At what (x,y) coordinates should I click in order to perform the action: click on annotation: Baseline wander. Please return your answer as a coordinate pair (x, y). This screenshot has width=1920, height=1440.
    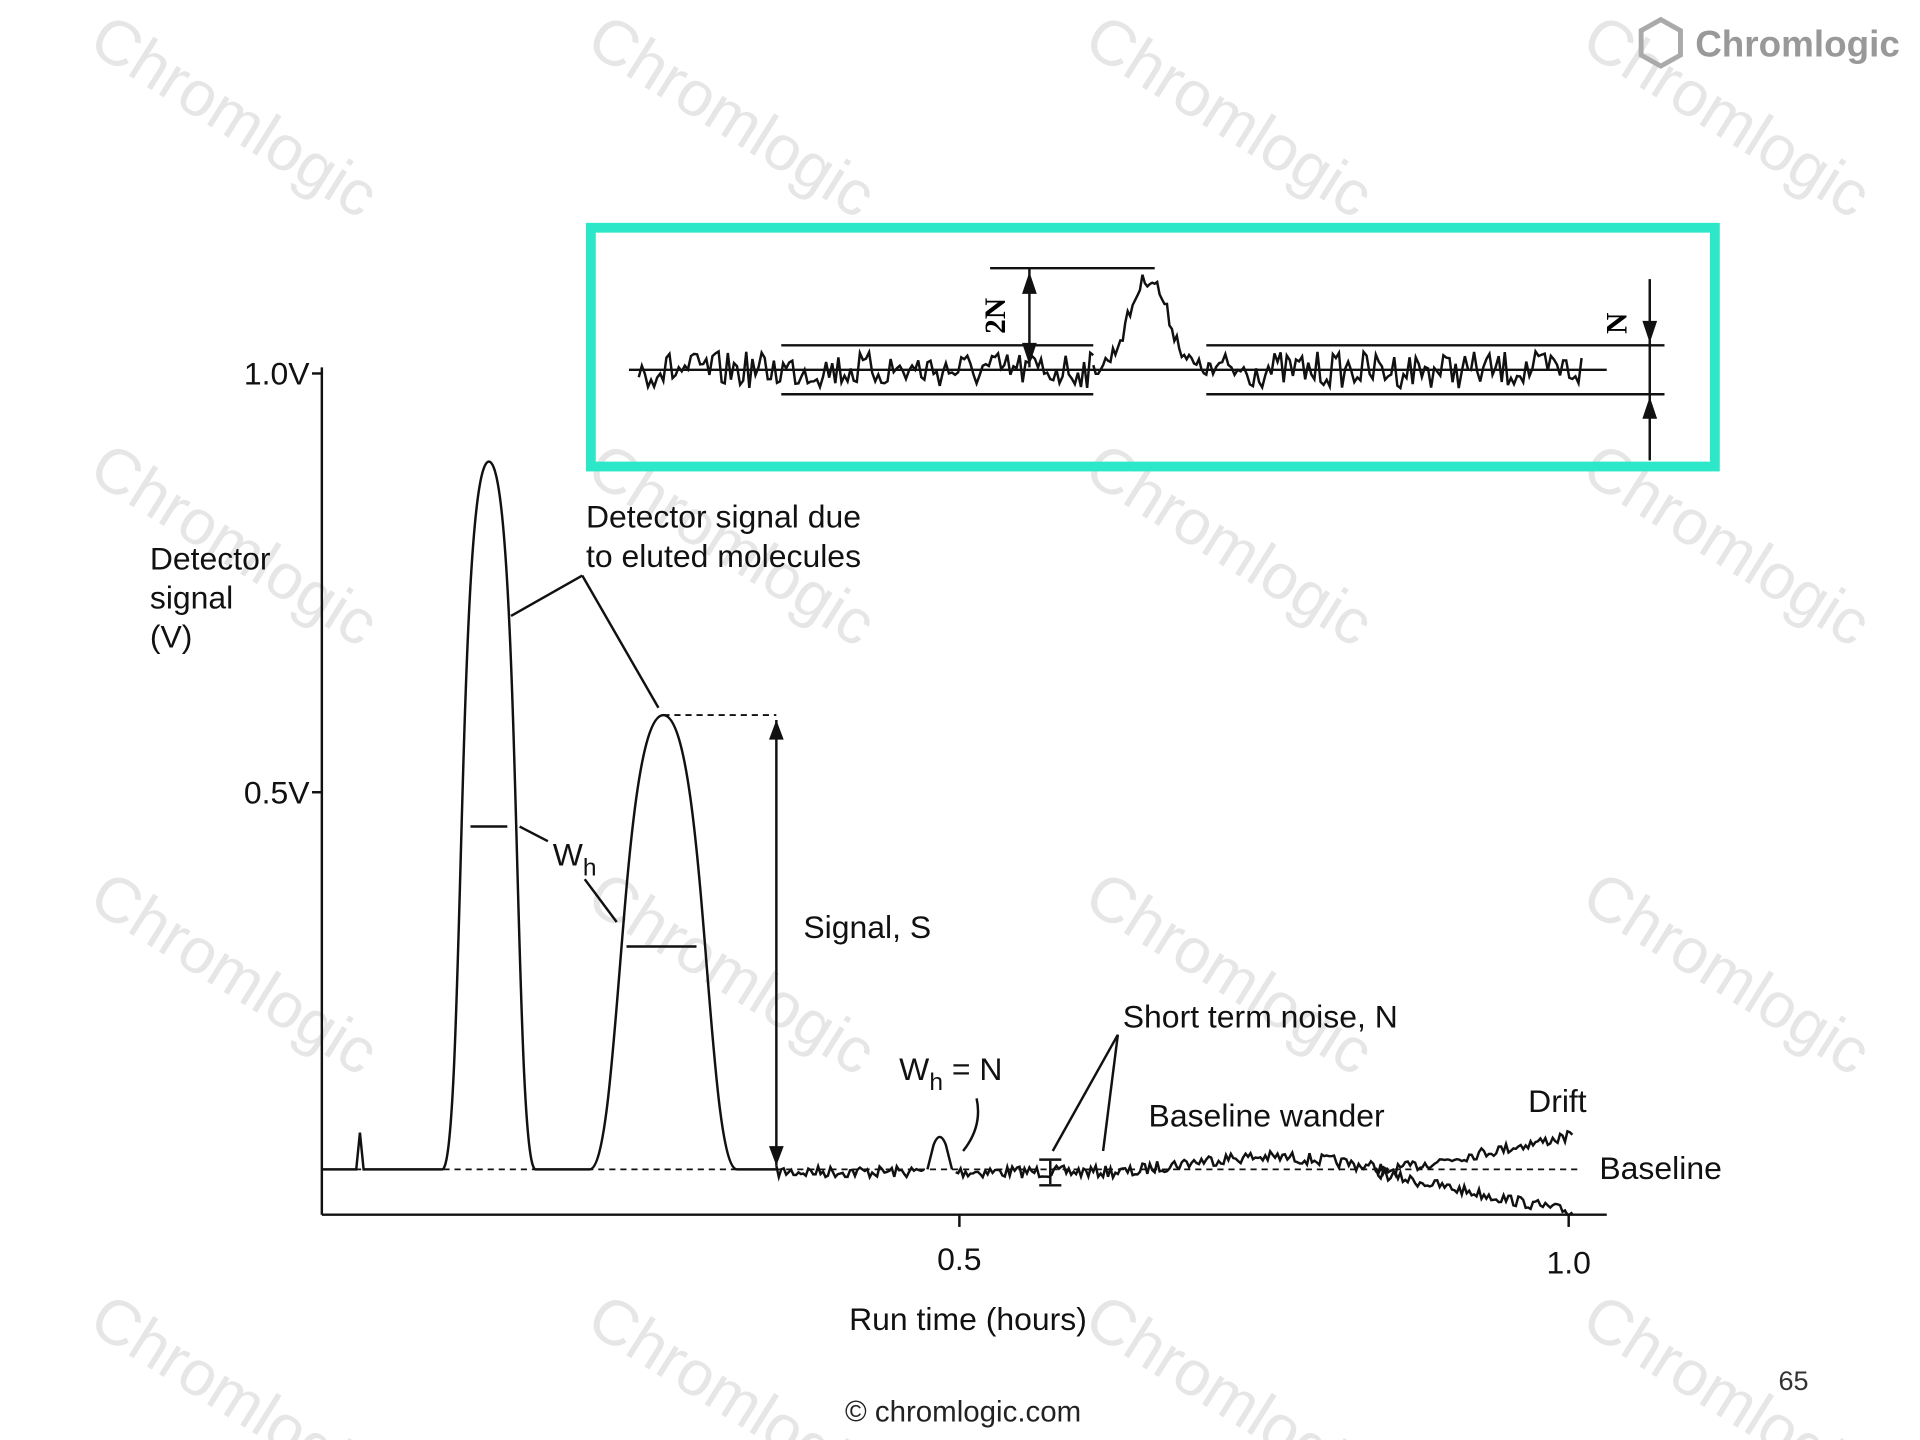
    Looking at the image, I should click on (1267, 1116).